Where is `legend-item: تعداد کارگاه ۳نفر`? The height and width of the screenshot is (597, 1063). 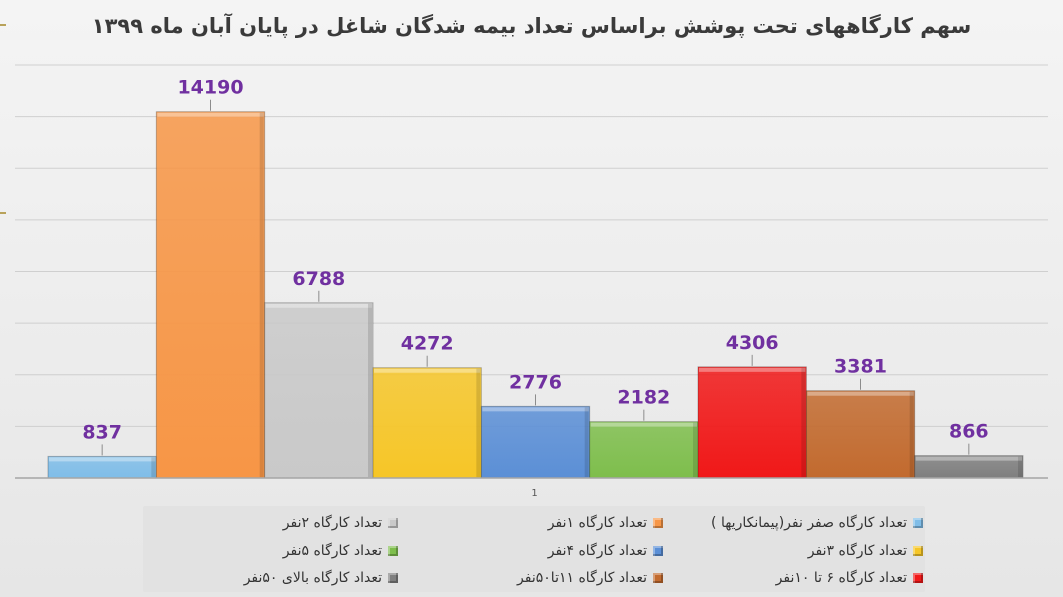 legend-item: تعداد کارگاه ۳نفر is located at coordinates (865, 551).